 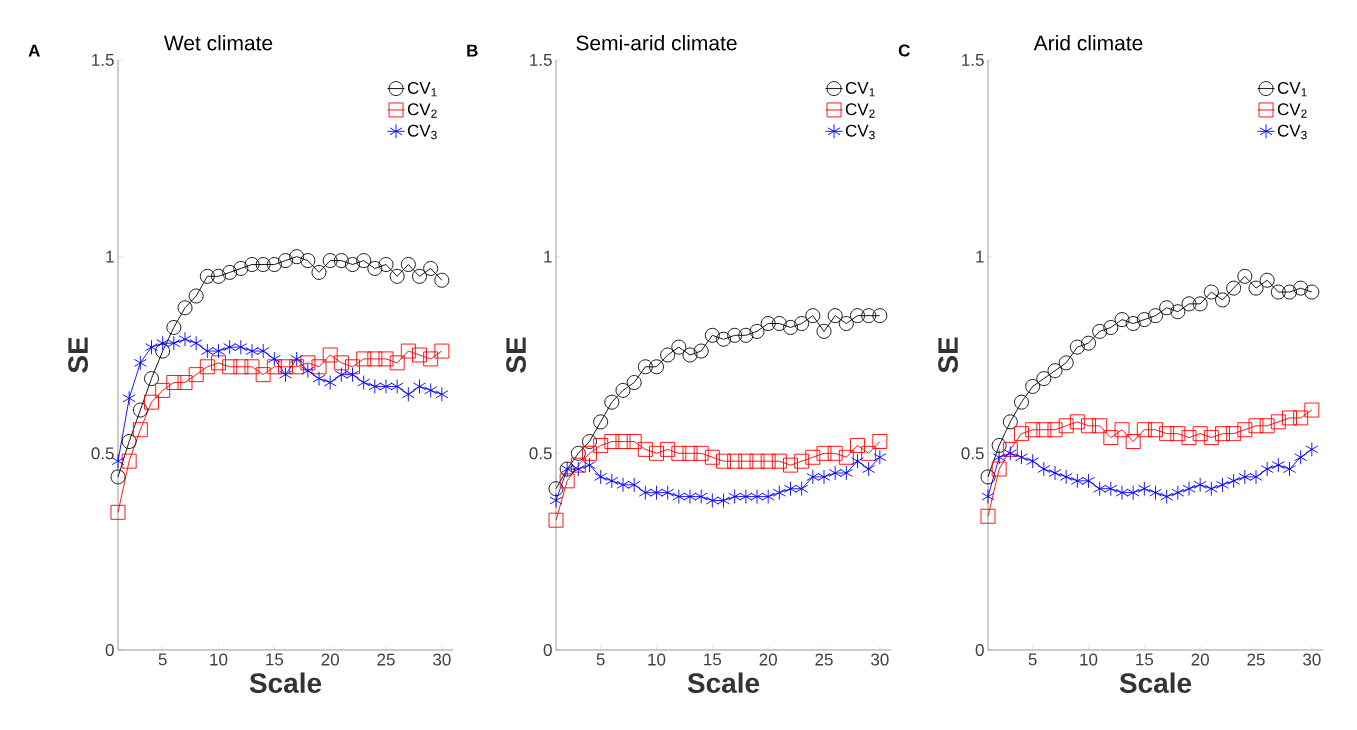 I want to click on x-tick-label: 5, so click(x=1032, y=659).